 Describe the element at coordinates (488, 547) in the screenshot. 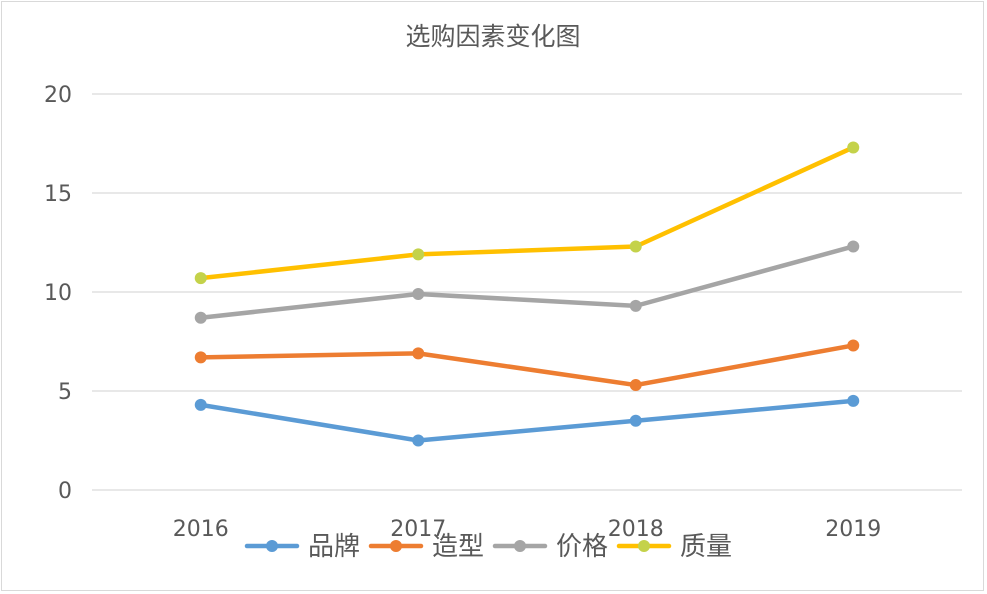

I see `legend: 品牌 造型 价格 质量` at that location.